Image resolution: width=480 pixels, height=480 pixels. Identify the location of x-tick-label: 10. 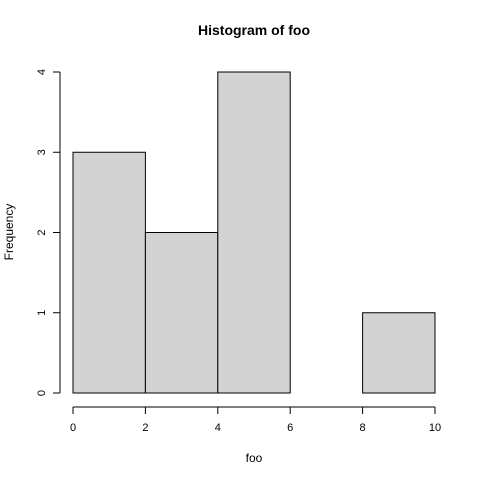
(435, 428).